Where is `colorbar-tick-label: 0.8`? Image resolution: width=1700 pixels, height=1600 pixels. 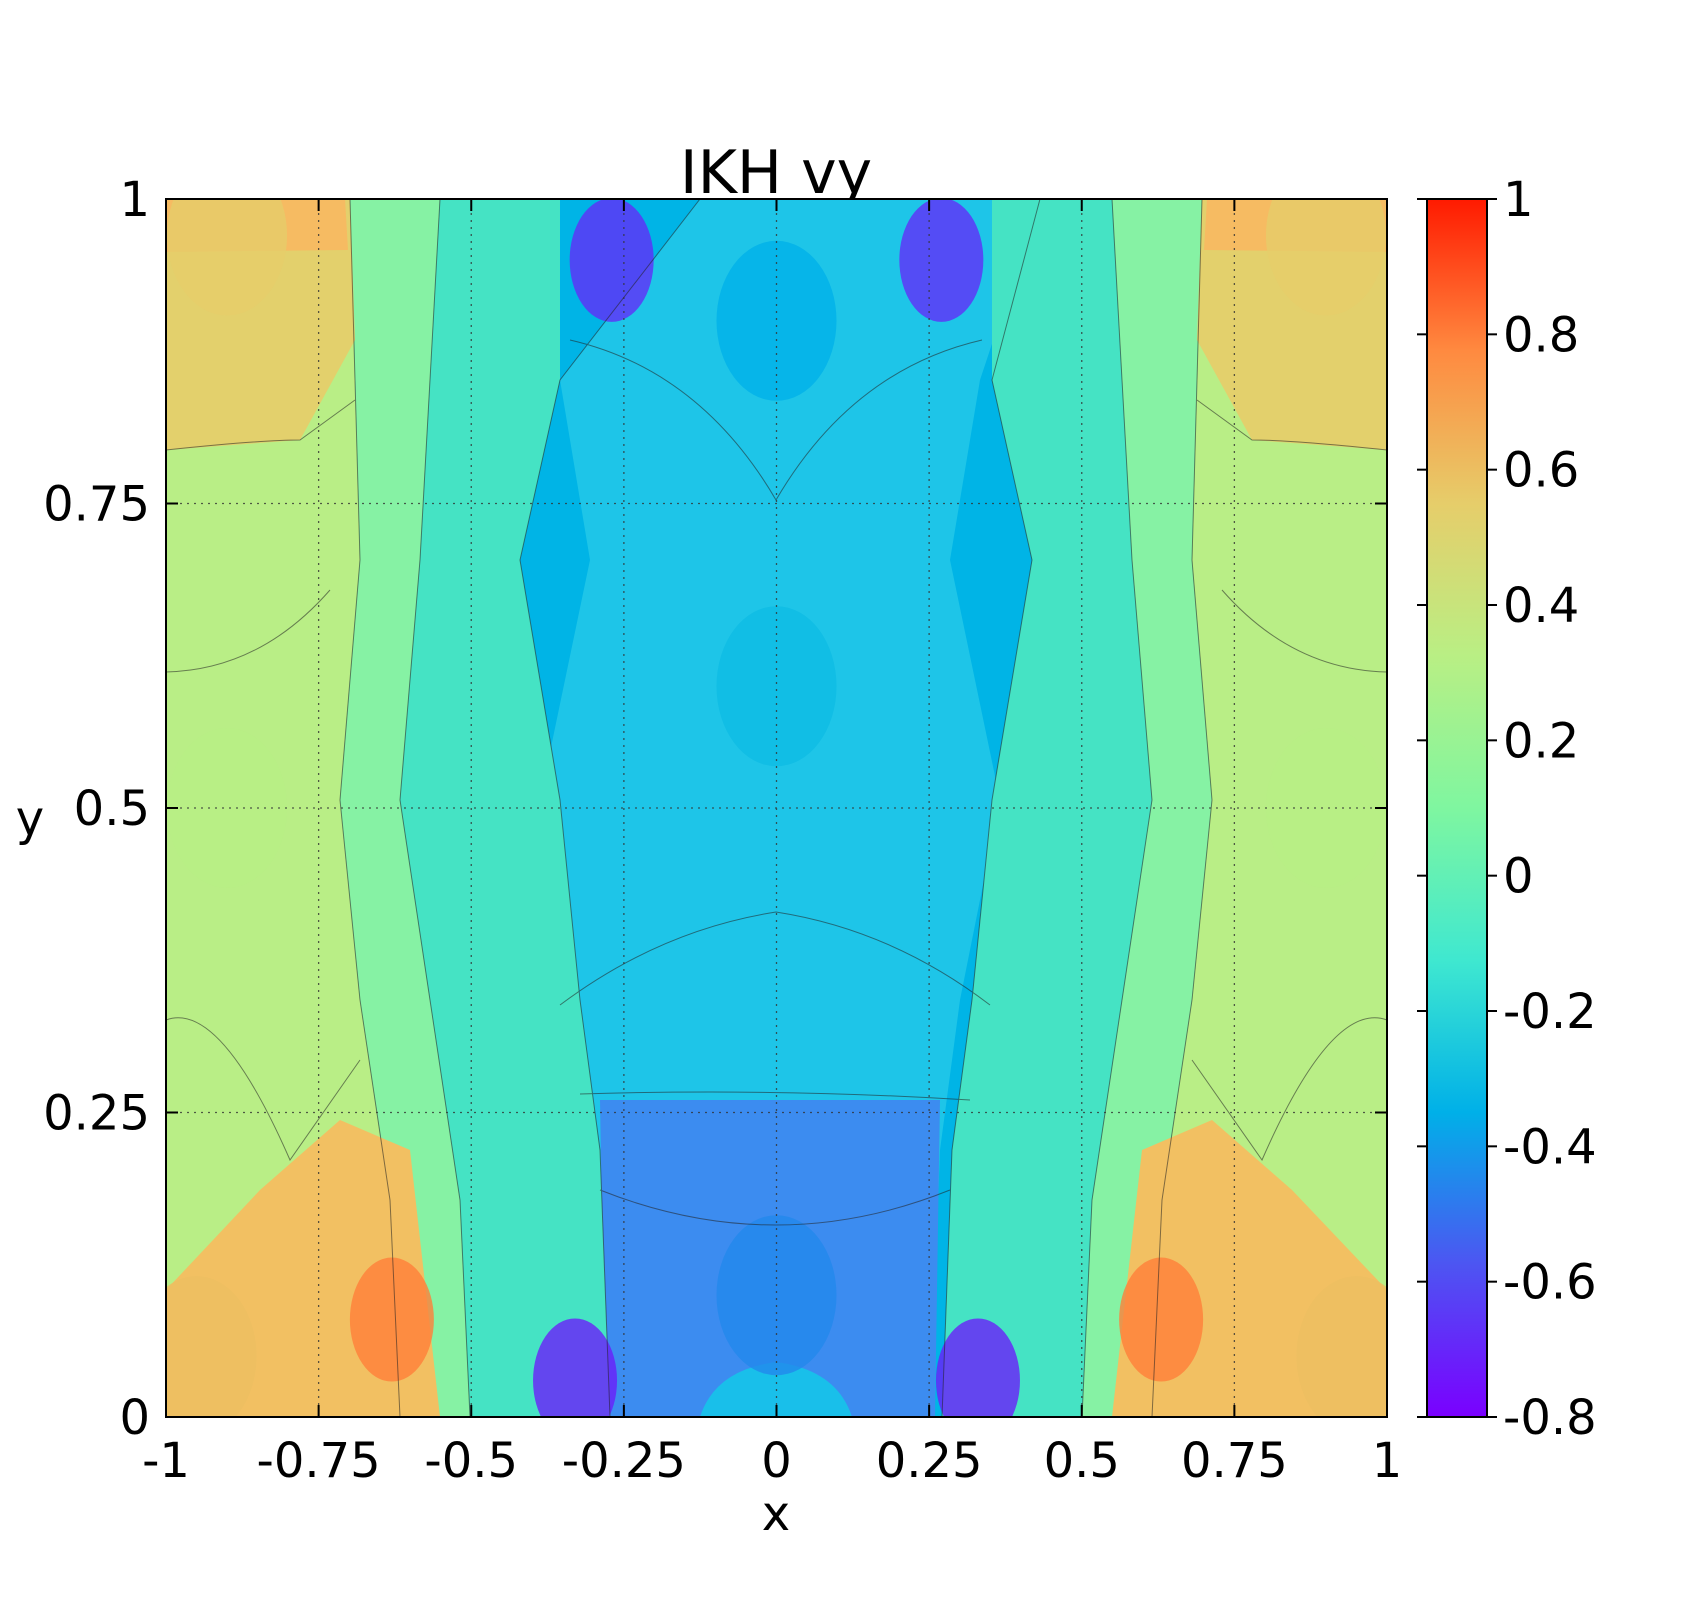
colorbar-tick-label: 0.8 is located at coordinates (1541, 335).